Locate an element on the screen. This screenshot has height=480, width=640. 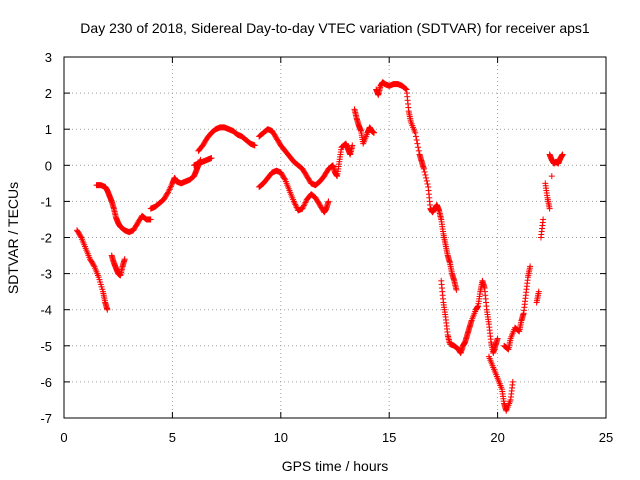
y-tick-label: -6 is located at coordinates (46, 382).